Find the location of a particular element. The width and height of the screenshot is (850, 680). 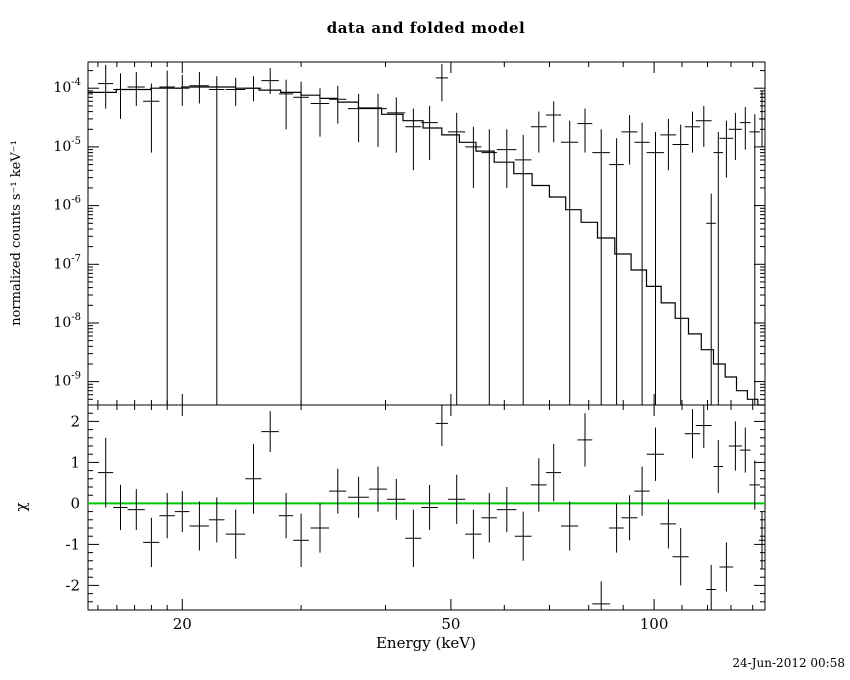

svg-text: 100 is located at coordinates (654, 624).